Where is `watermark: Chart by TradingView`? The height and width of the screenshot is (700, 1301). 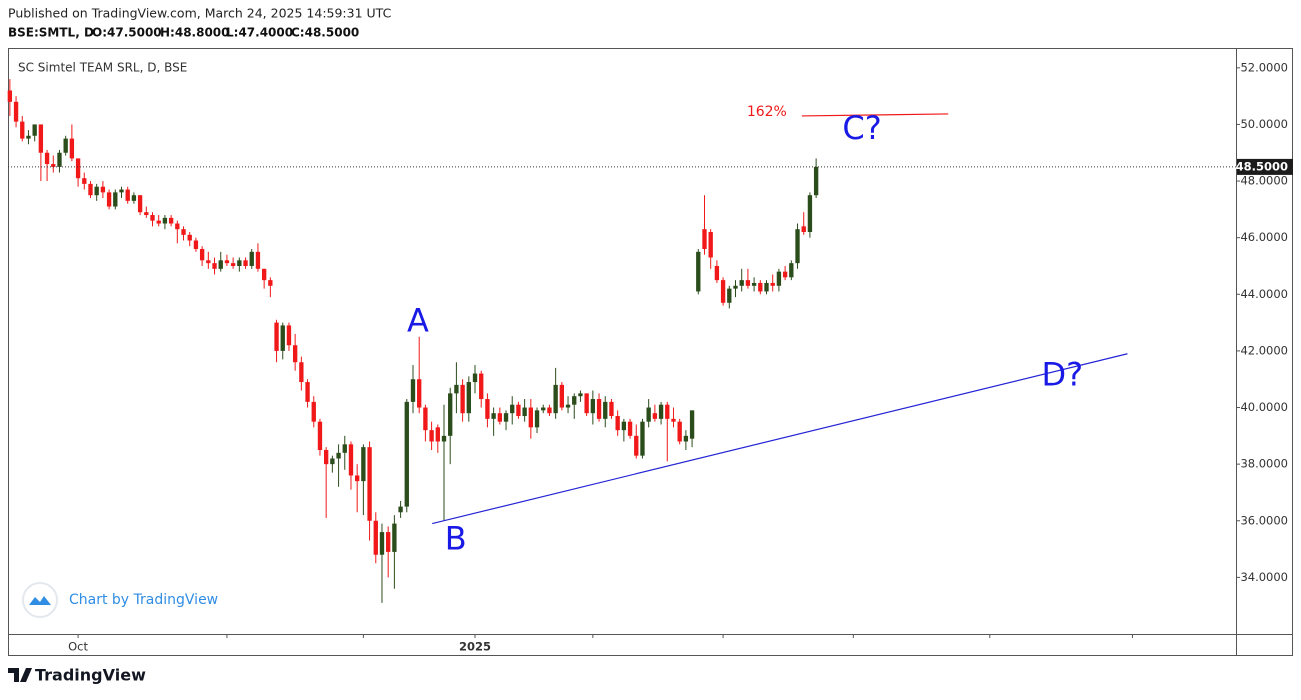 watermark: Chart by TradingView is located at coordinates (120, 600).